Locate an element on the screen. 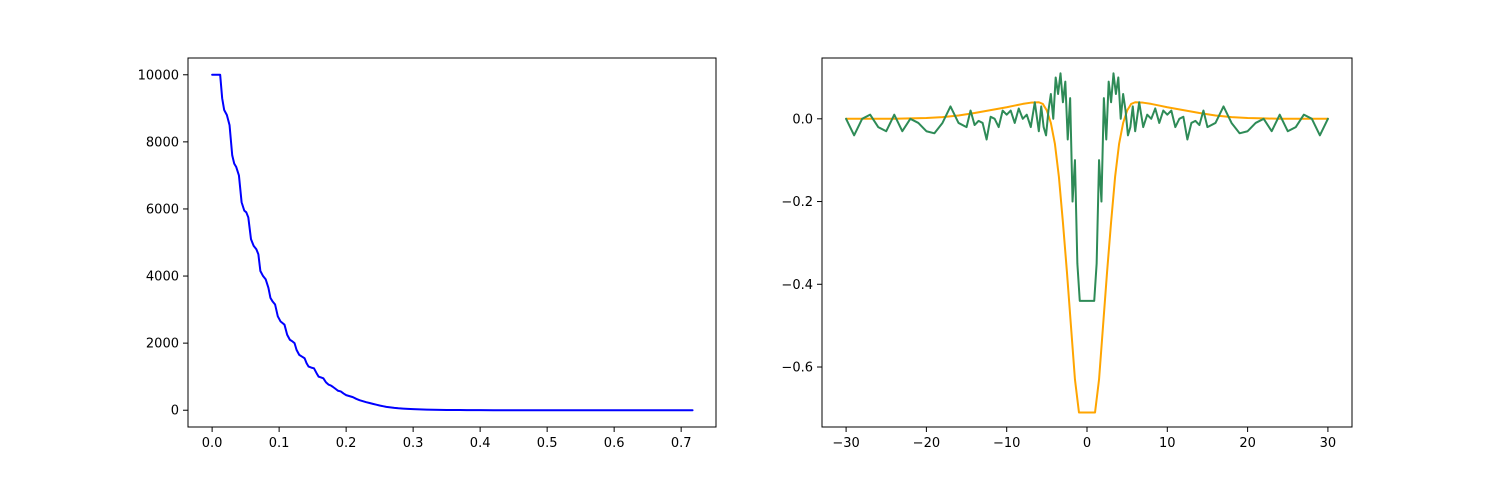 The image size is (1500, 480). left-x-tick-label: 0.1 is located at coordinates (279, 443).